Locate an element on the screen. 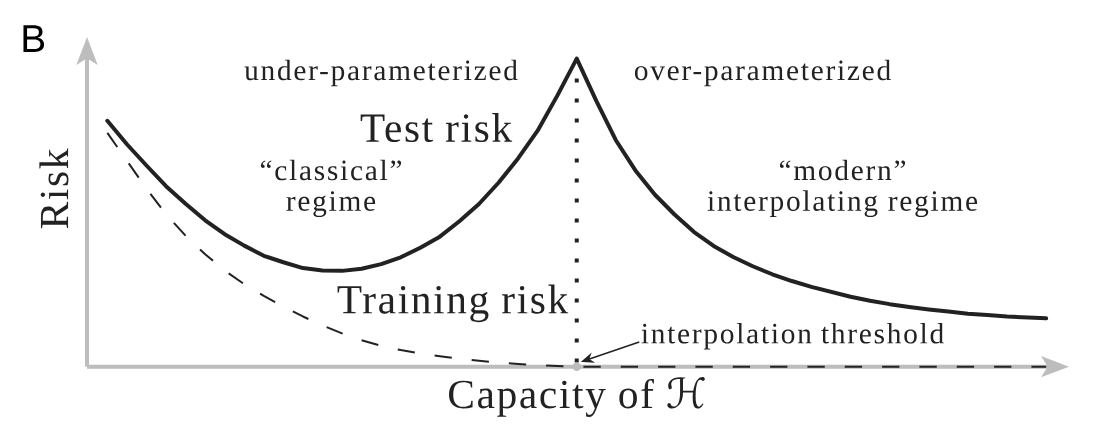 The width and height of the screenshot is (1094, 430). x-axis-title: Capacity of ℋ is located at coordinates (577, 397).